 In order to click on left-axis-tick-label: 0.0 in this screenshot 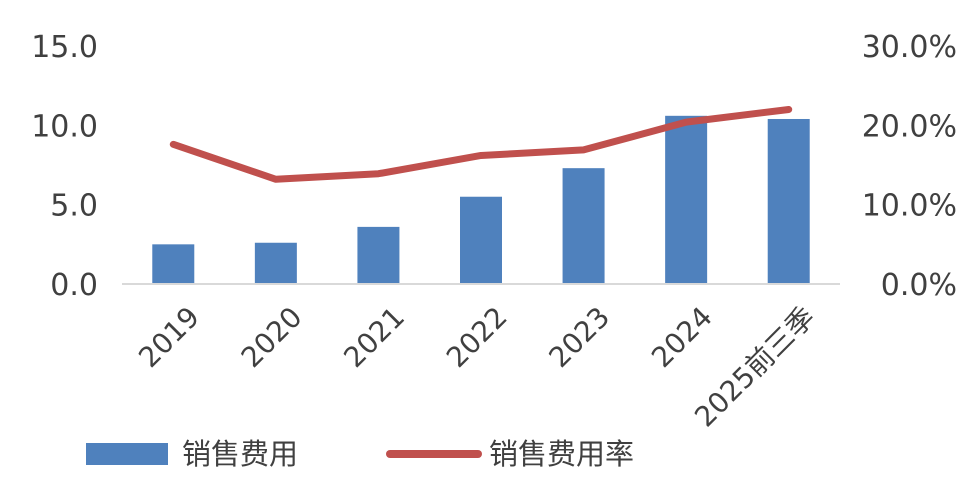, I will do `click(74, 285)`.